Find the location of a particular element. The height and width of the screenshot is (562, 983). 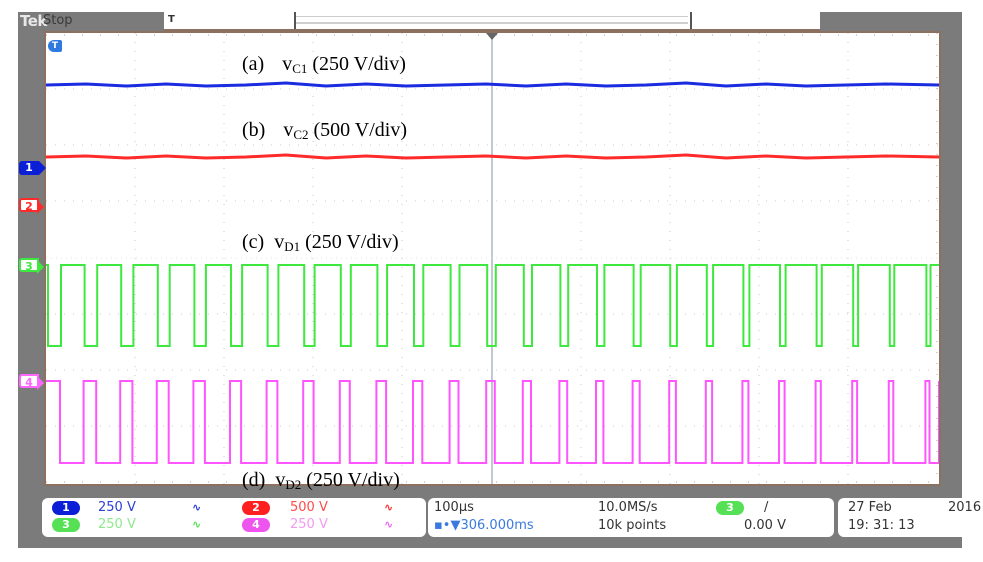

trigger-source-chip: 3 is located at coordinates (730, 508).